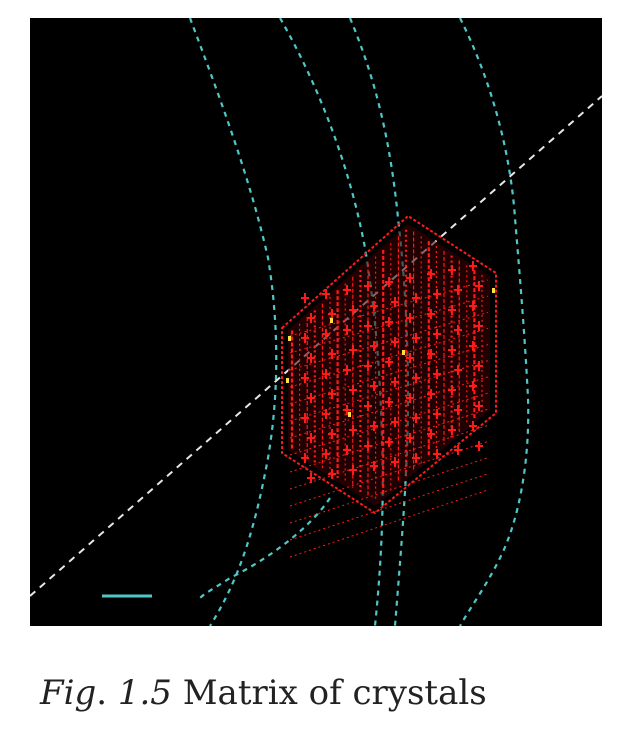  I want to click on figure-caption: Fig. 1.5 Matrix of crystals, so click(263, 693).